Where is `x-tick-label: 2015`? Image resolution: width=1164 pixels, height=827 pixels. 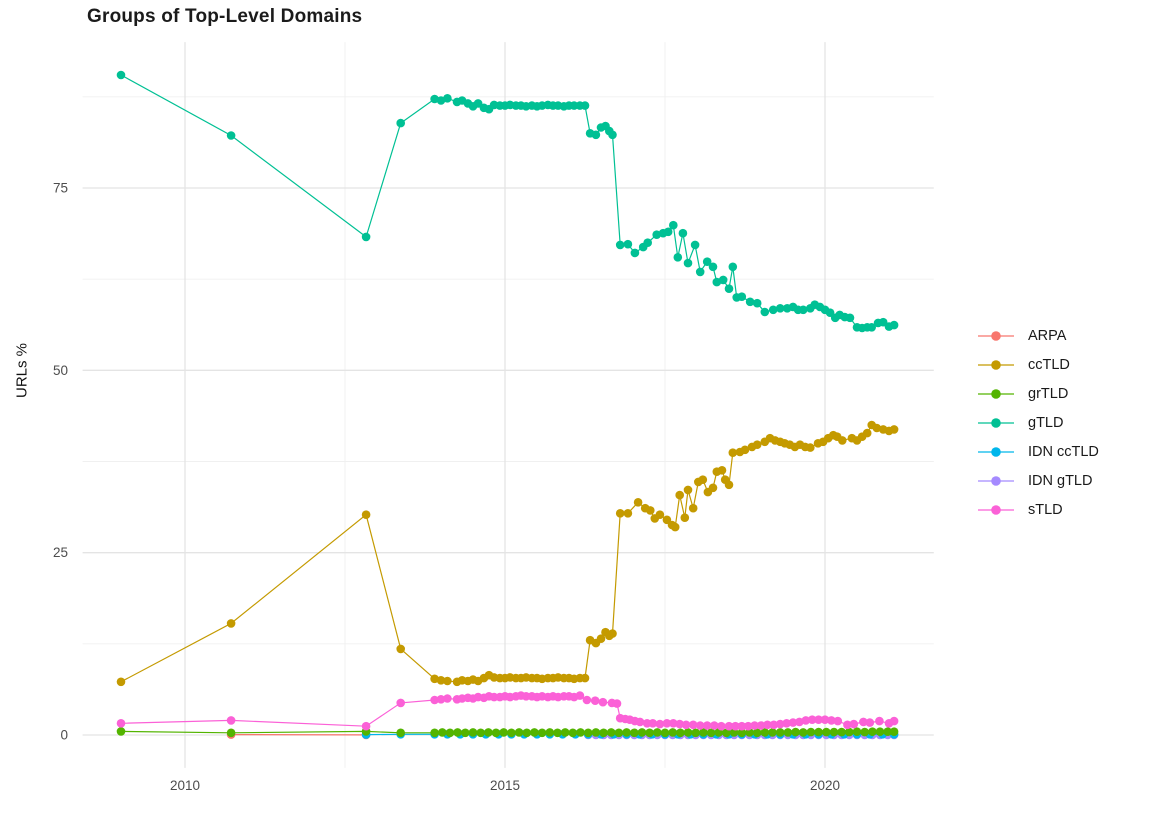 x-tick-label: 2015 is located at coordinates (505, 785).